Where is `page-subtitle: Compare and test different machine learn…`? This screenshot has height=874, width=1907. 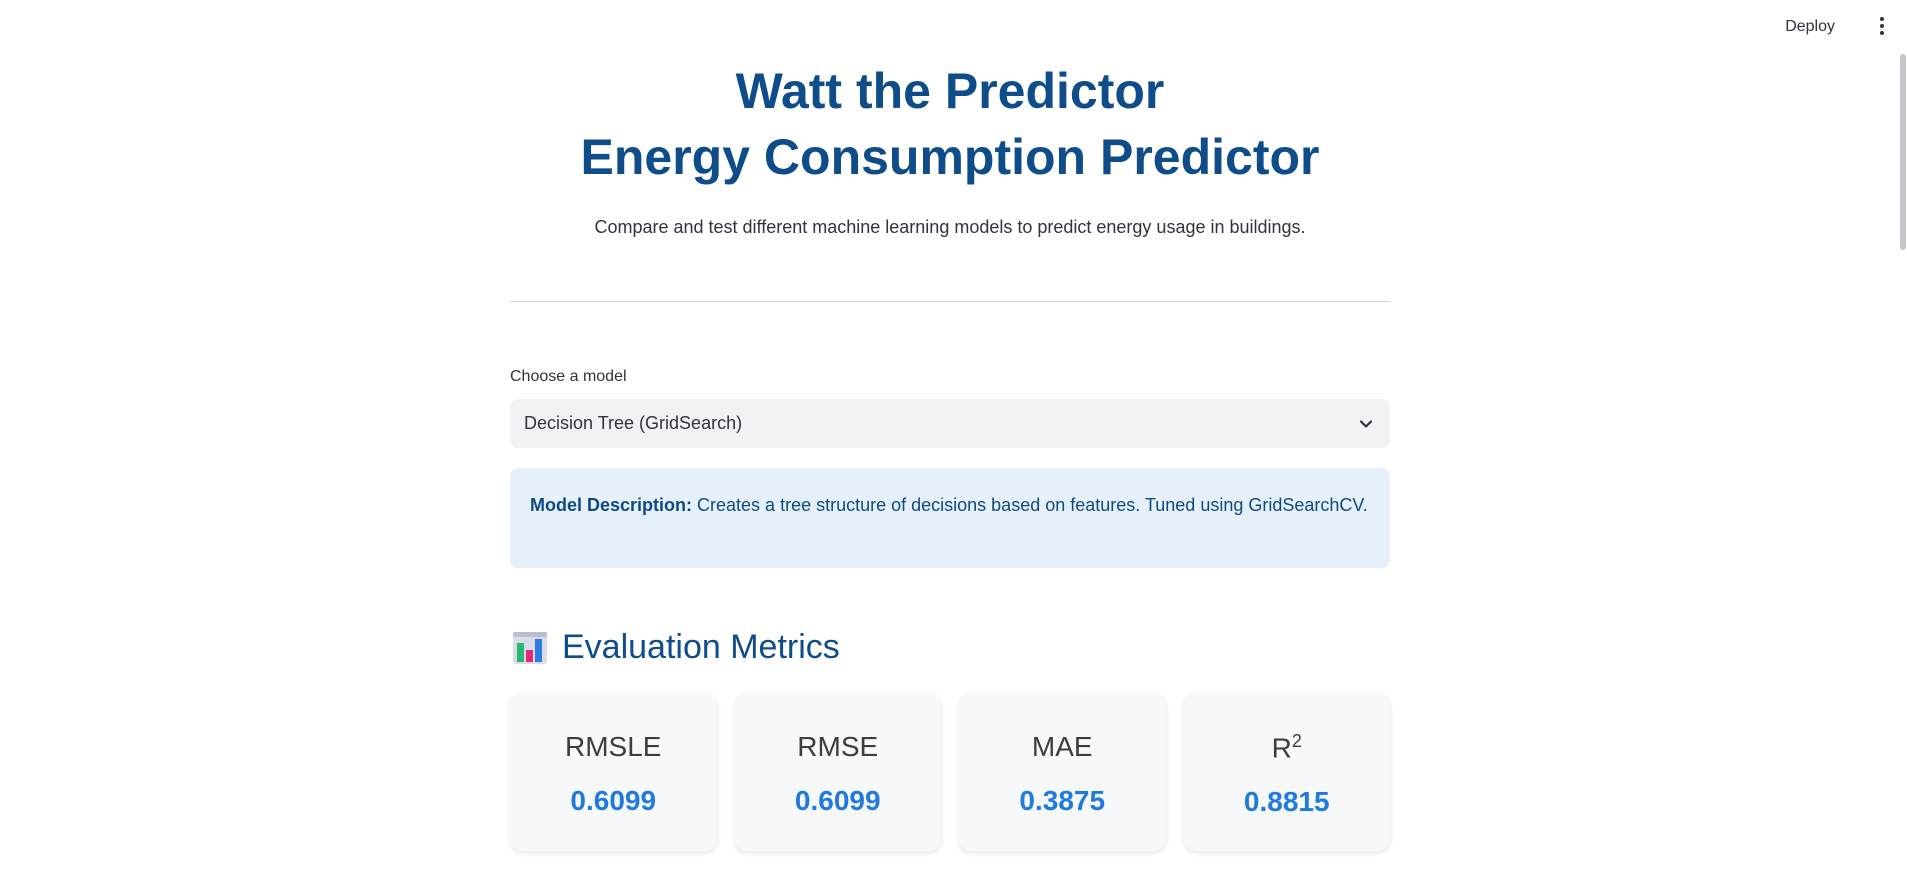
page-subtitle: Compare and test different machine learn… is located at coordinates (950, 227).